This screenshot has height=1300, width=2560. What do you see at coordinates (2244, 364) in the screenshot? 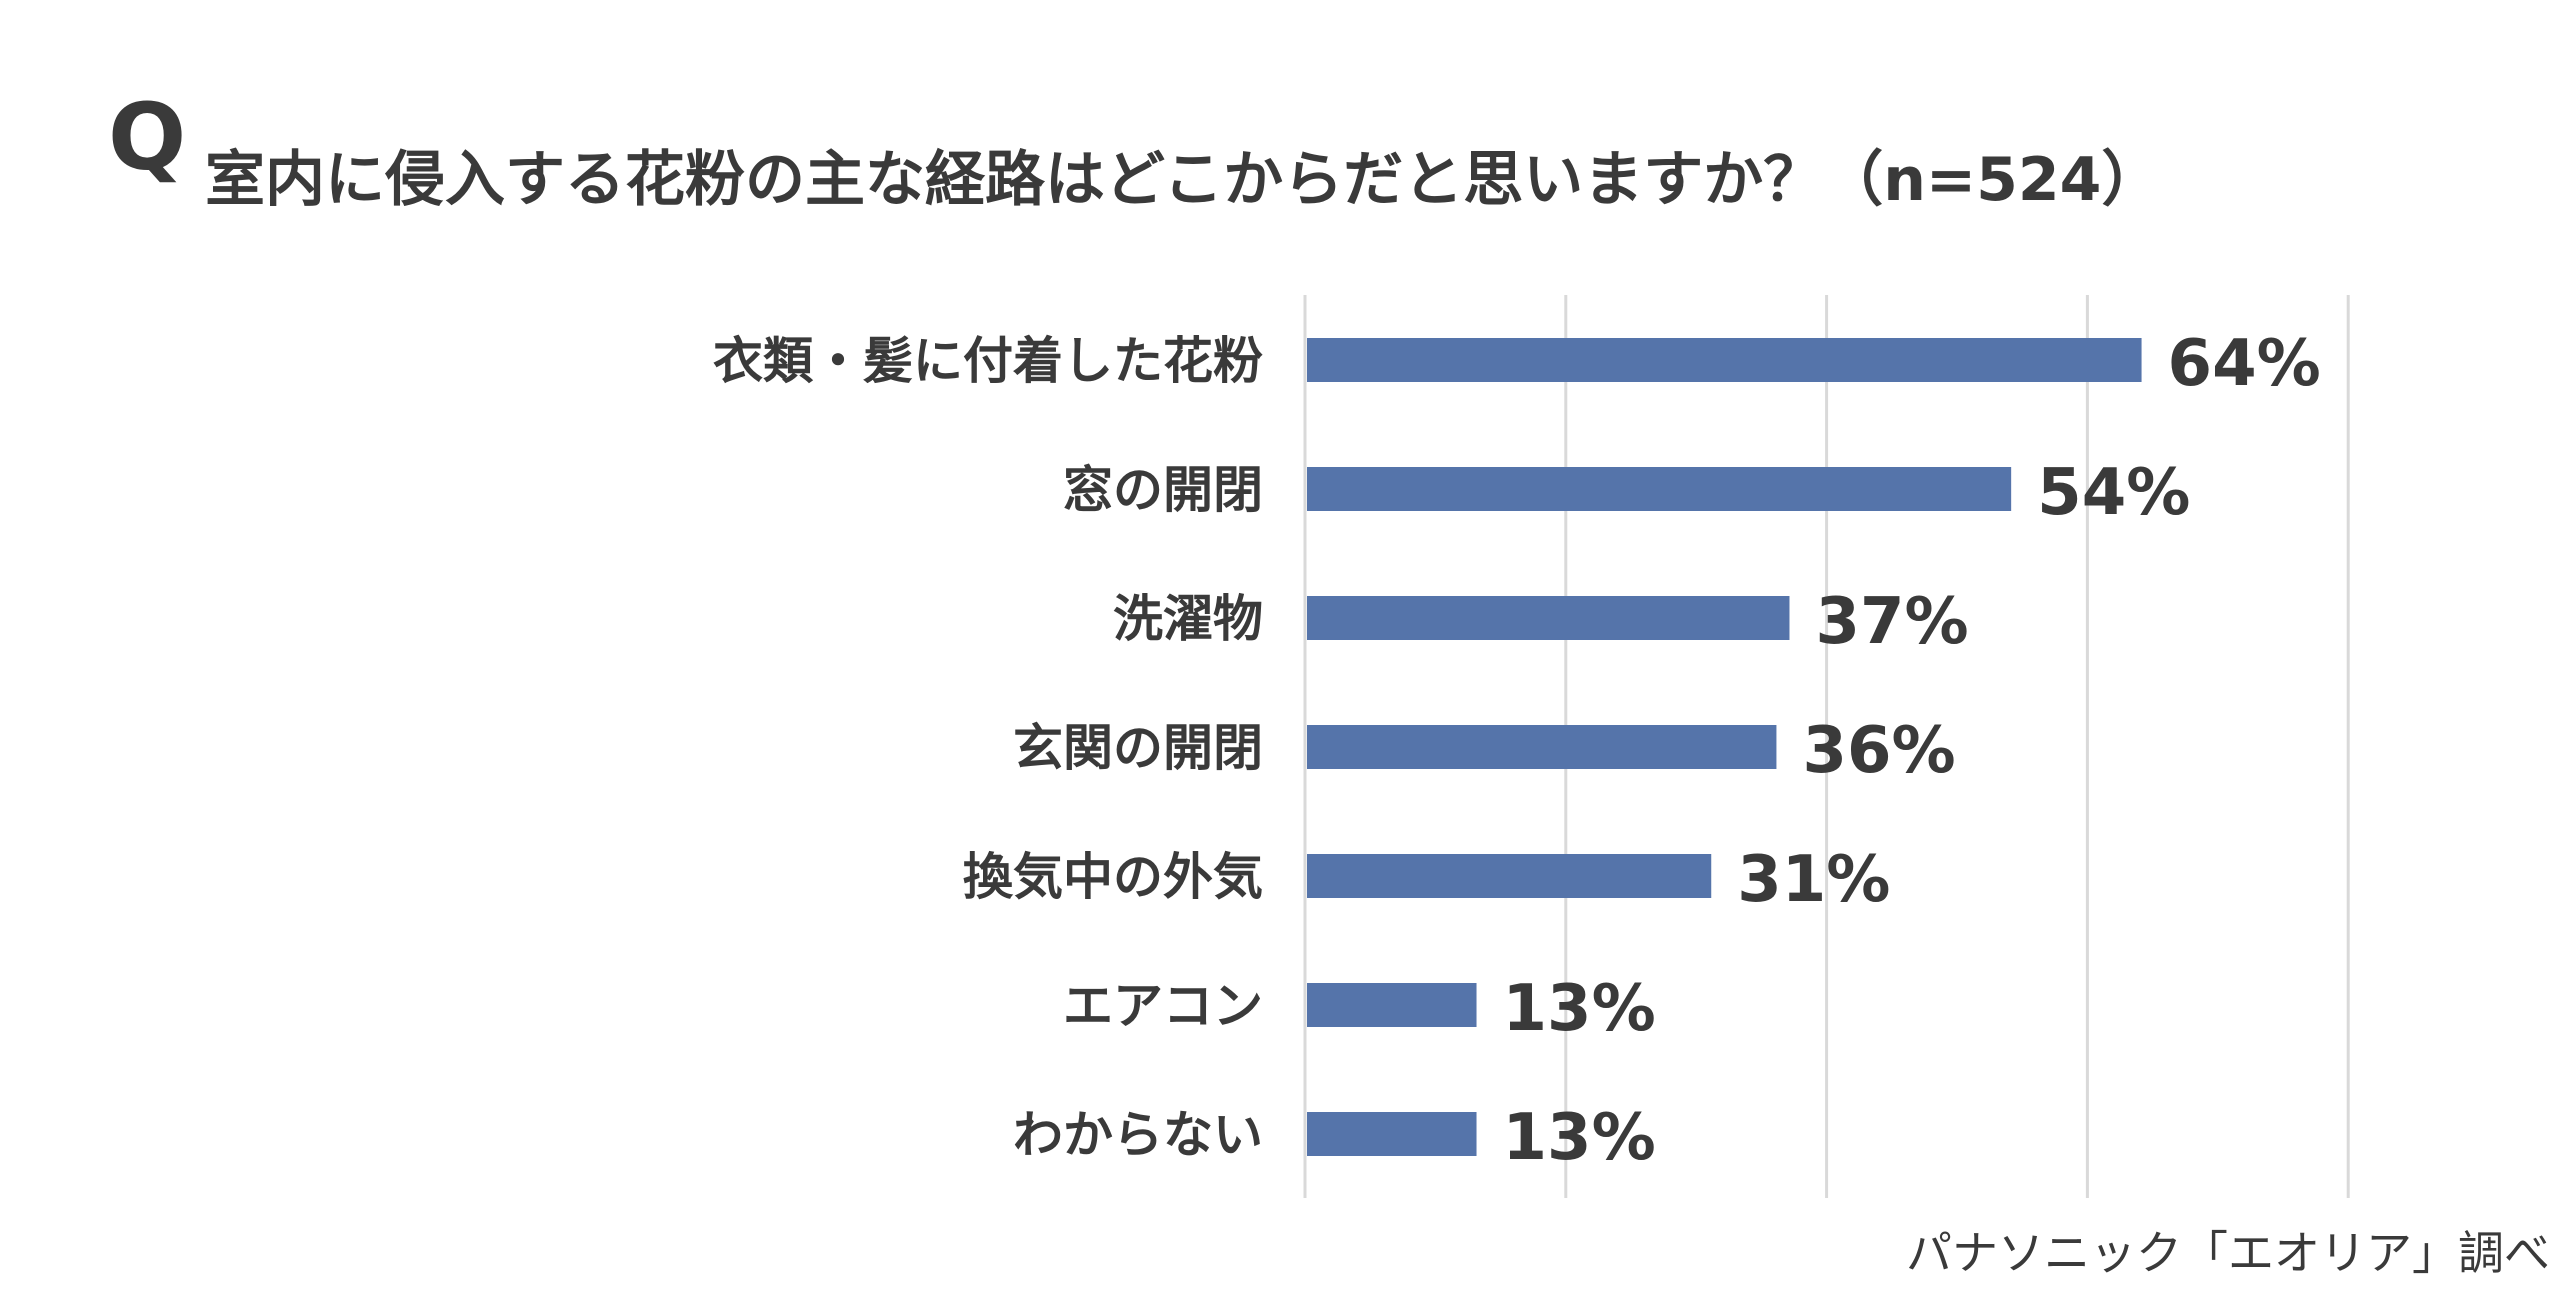
I see `value-label: 64%` at bounding box center [2244, 364].